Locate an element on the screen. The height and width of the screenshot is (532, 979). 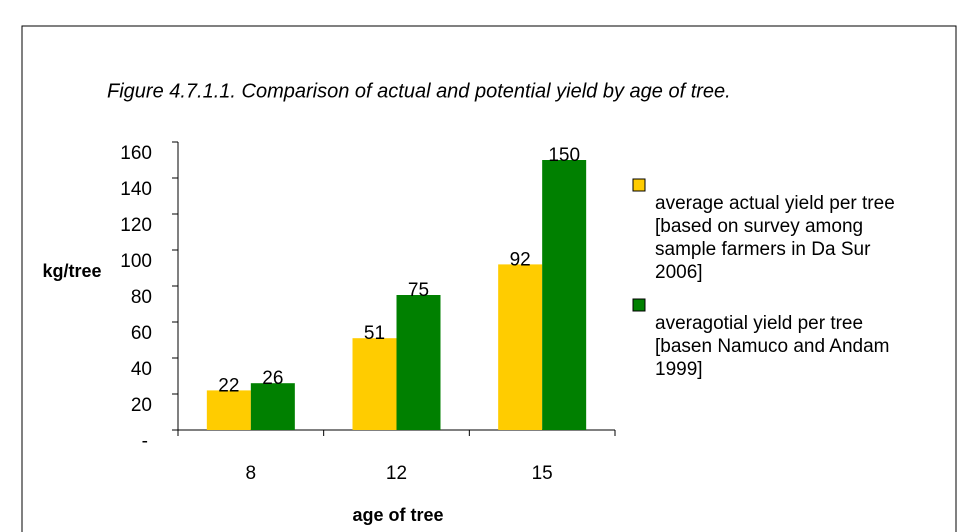
data-label: 51 is located at coordinates (374, 333).